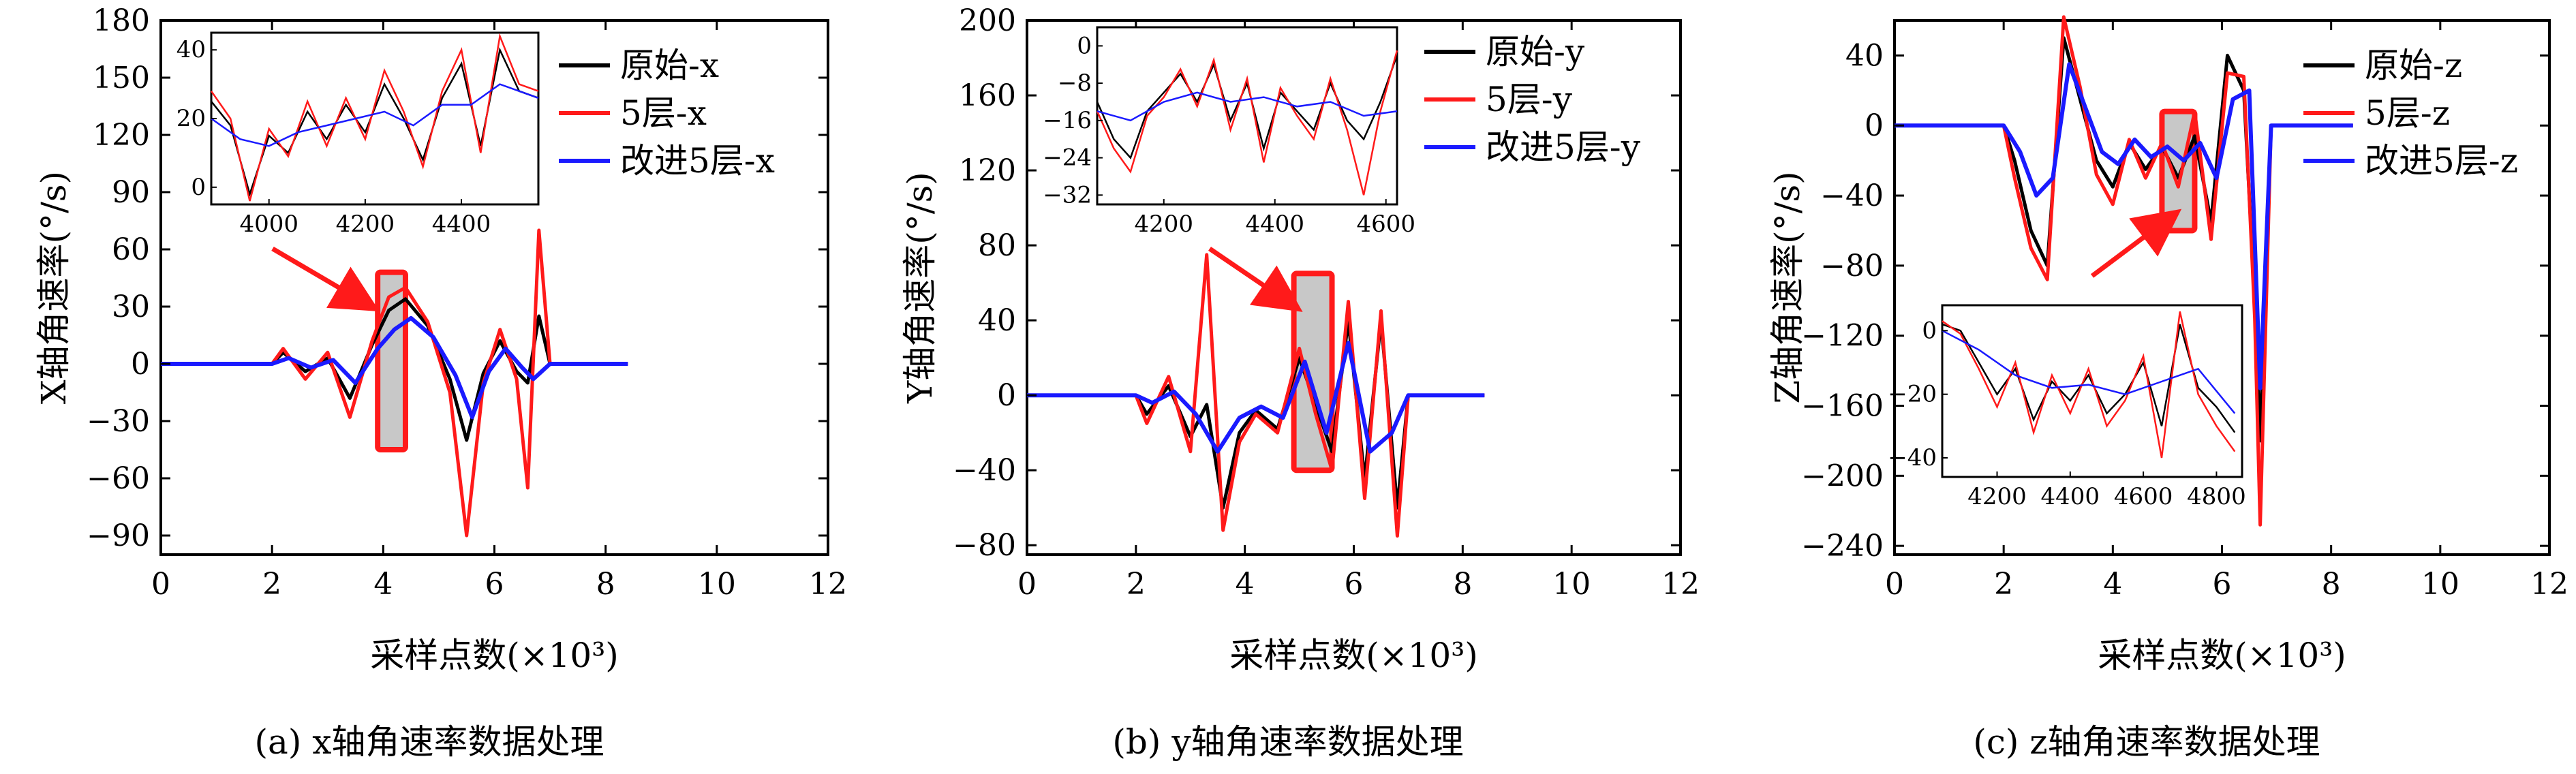 This screenshot has width=2576, height=774. What do you see at coordinates (2216, 496) in the screenshot?
I see `inset-x-tick-label: 4800` at bounding box center [2216, 496].